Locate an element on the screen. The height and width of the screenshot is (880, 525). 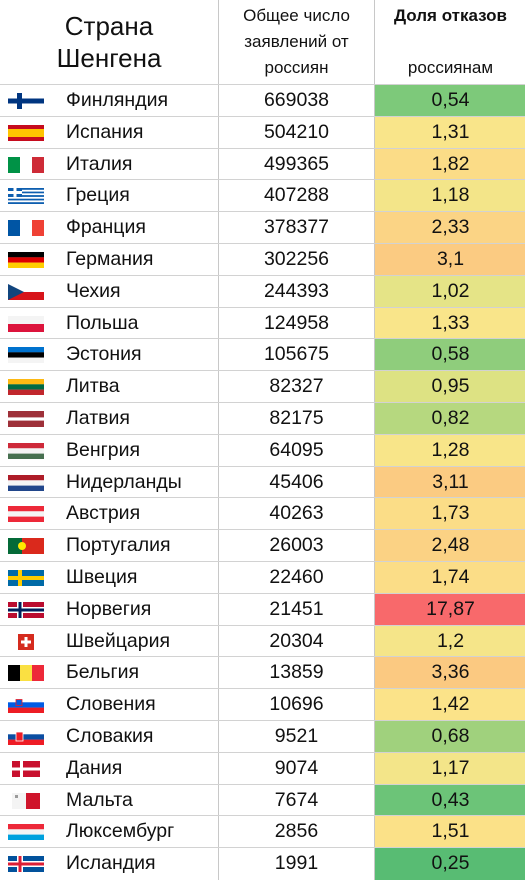
table-row: Литва 82327 0,95 is located at coordinates (262, 386).